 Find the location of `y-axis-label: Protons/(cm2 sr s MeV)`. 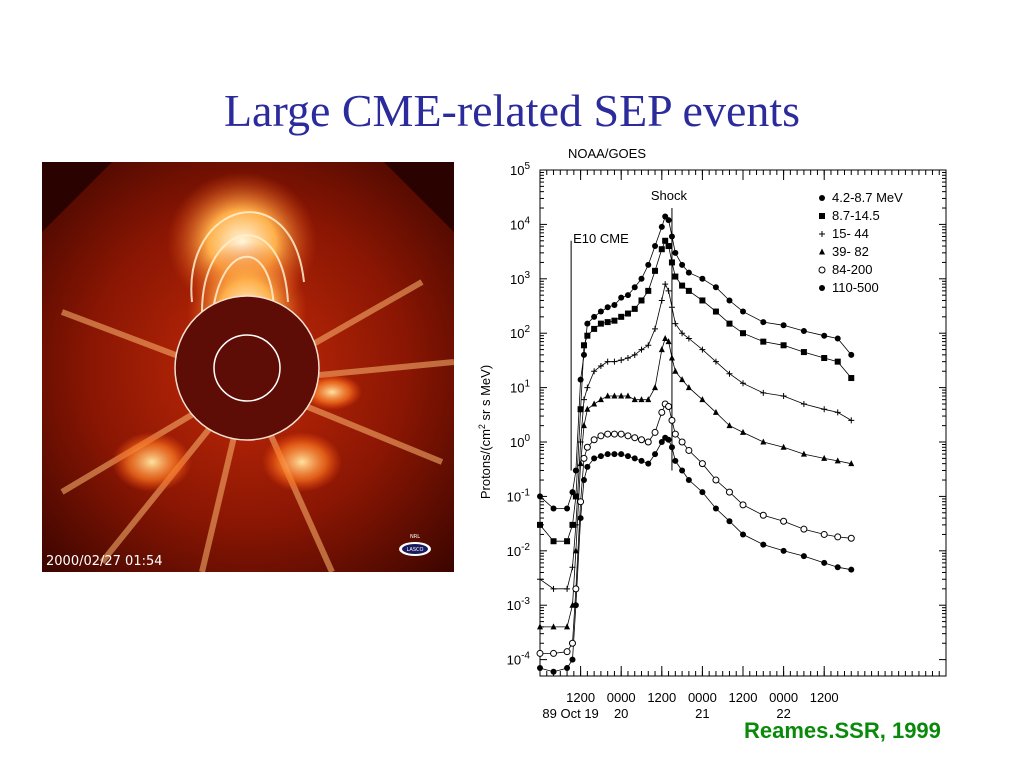

y-axis-label: Protons/(cm2 sr s MeV) is located at coordinates (485, 432).